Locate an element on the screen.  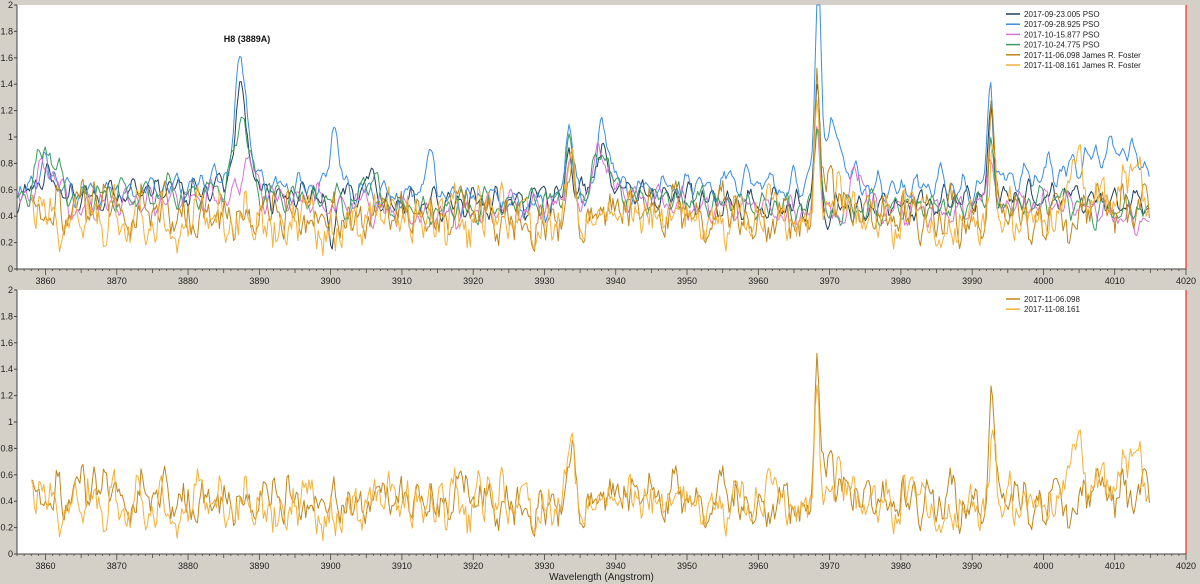
annotation-label: H8 (3889A) is located at coordinates (247, 39).